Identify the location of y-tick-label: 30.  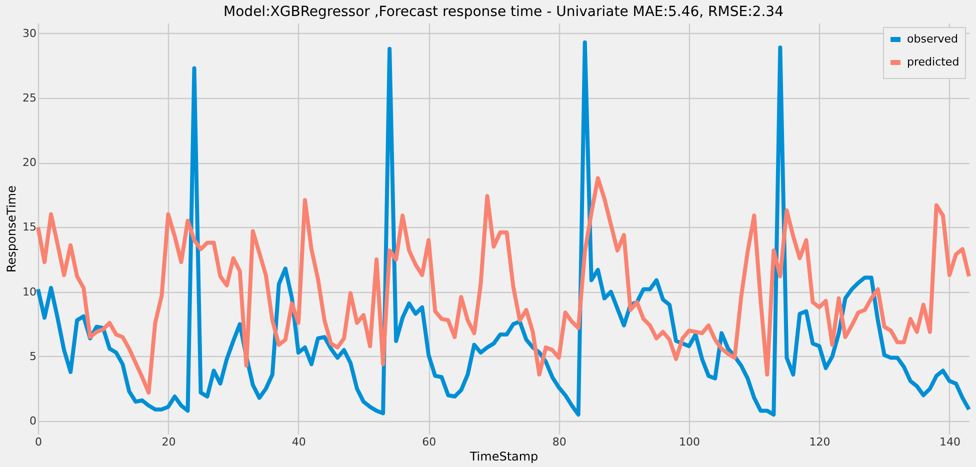
(29, 33).